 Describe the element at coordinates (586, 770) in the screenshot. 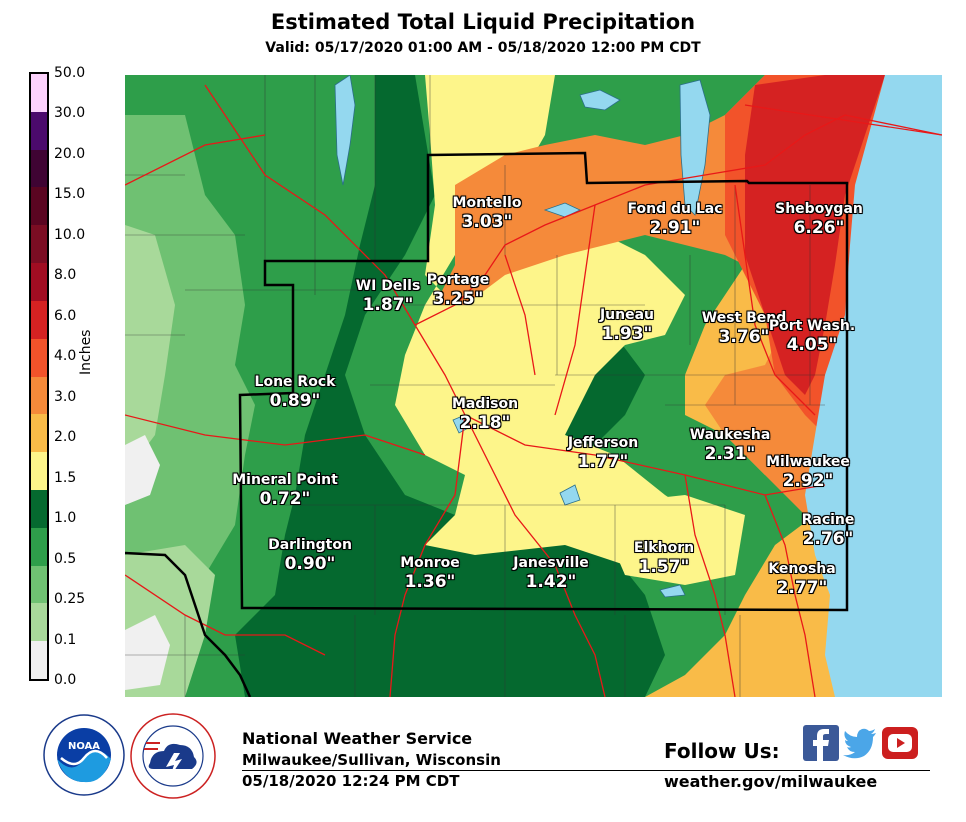

I see `footer-divider` at that location.